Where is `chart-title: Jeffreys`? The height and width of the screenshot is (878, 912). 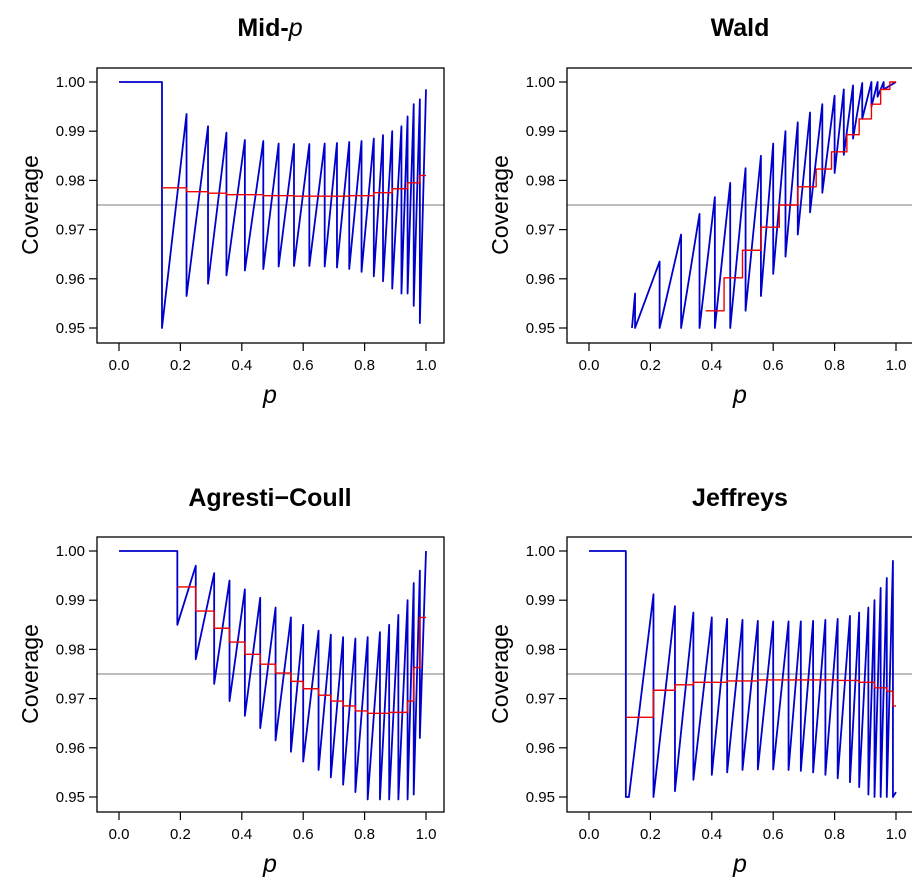
chart-title: Jeffreys is located at coordinates (740, 498).